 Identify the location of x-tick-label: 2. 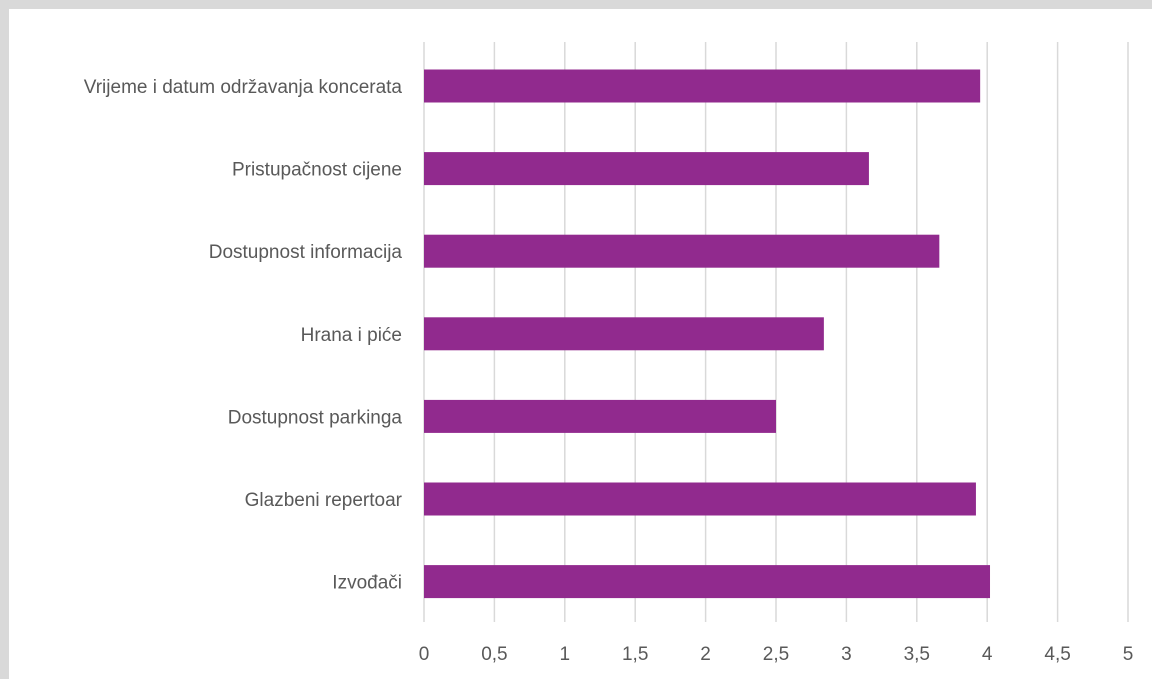
(705, 654).